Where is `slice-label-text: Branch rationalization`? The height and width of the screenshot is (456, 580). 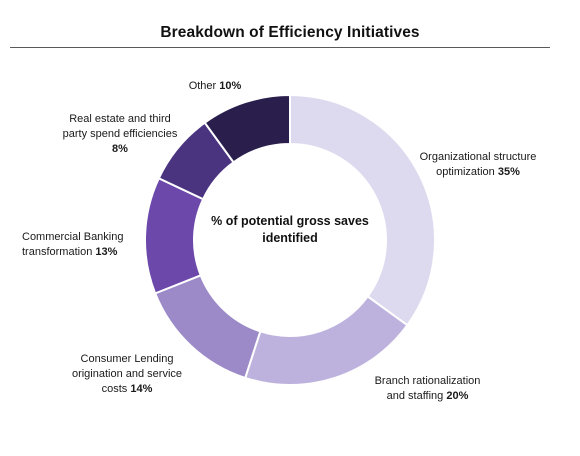 slice-label-text: Branch rationalization is located at coordinates (427, 381).